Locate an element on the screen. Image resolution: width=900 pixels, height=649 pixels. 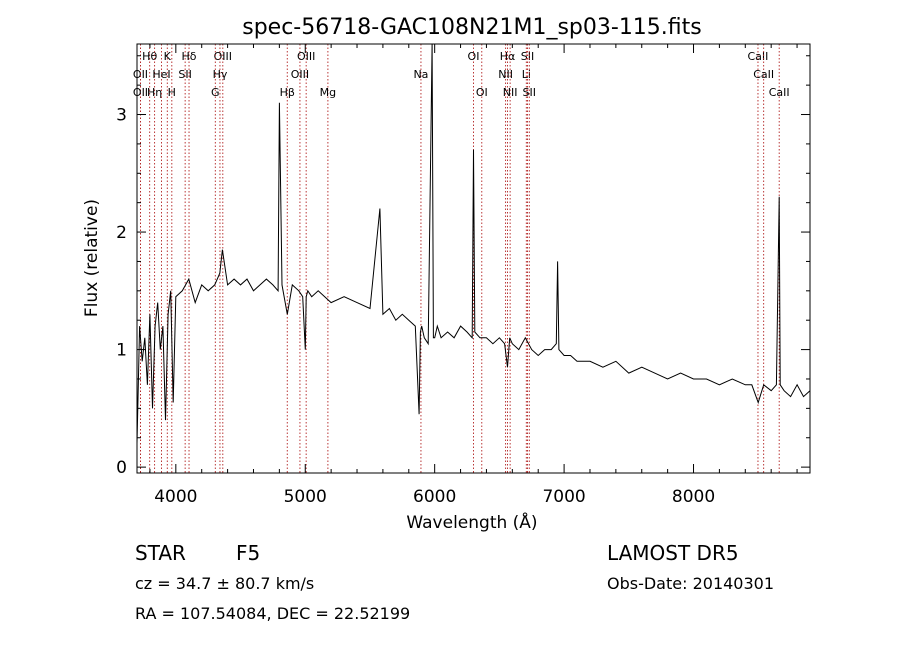
line-label: H is located at coordinates (172, 92).